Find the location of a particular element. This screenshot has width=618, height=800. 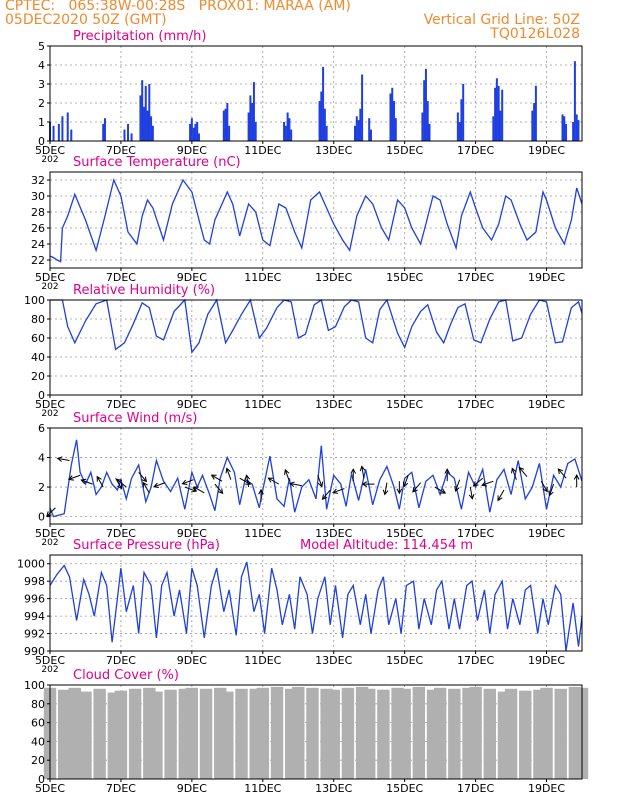

header-line3-right: TQ0126L028 is located at coordinates (535, 34).